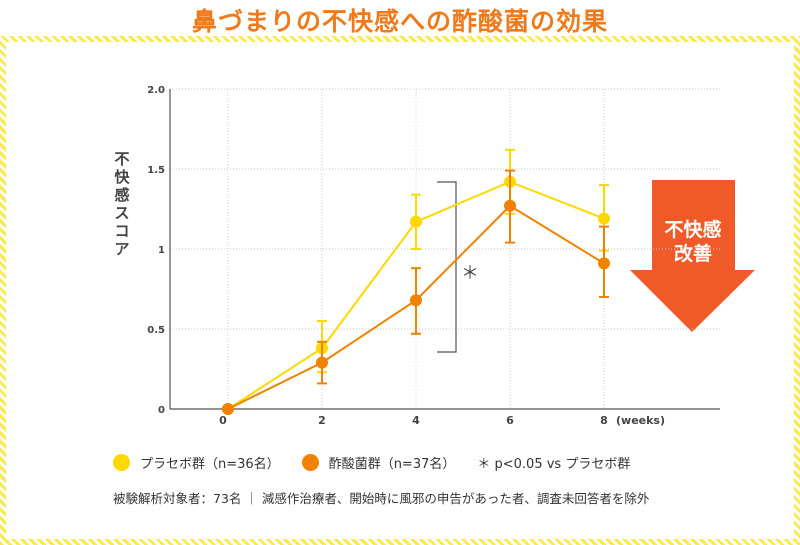  Describe the element at coordinates (693, 230) in the screenshot. I see `arrow-label-line1: 不快感` at that location.